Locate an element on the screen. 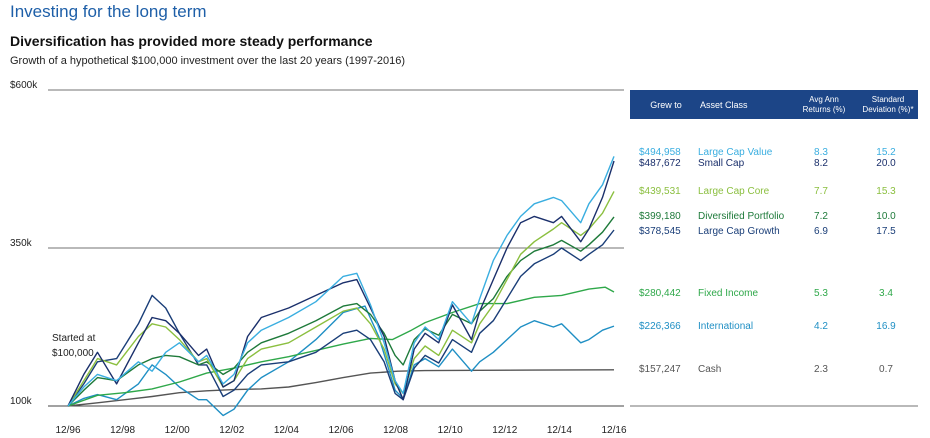 This screenshot has height=438, width=930. row-std-dev-cash: 0.7 is located at coordinates (886, 369).